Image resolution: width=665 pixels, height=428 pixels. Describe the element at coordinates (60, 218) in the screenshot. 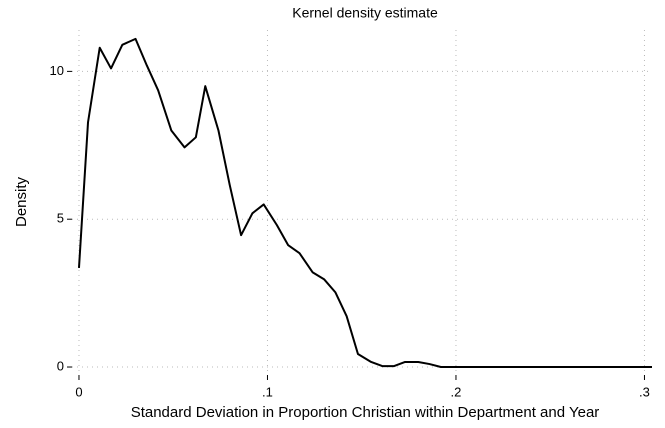

I see `y-tick-label: 5` at that location.